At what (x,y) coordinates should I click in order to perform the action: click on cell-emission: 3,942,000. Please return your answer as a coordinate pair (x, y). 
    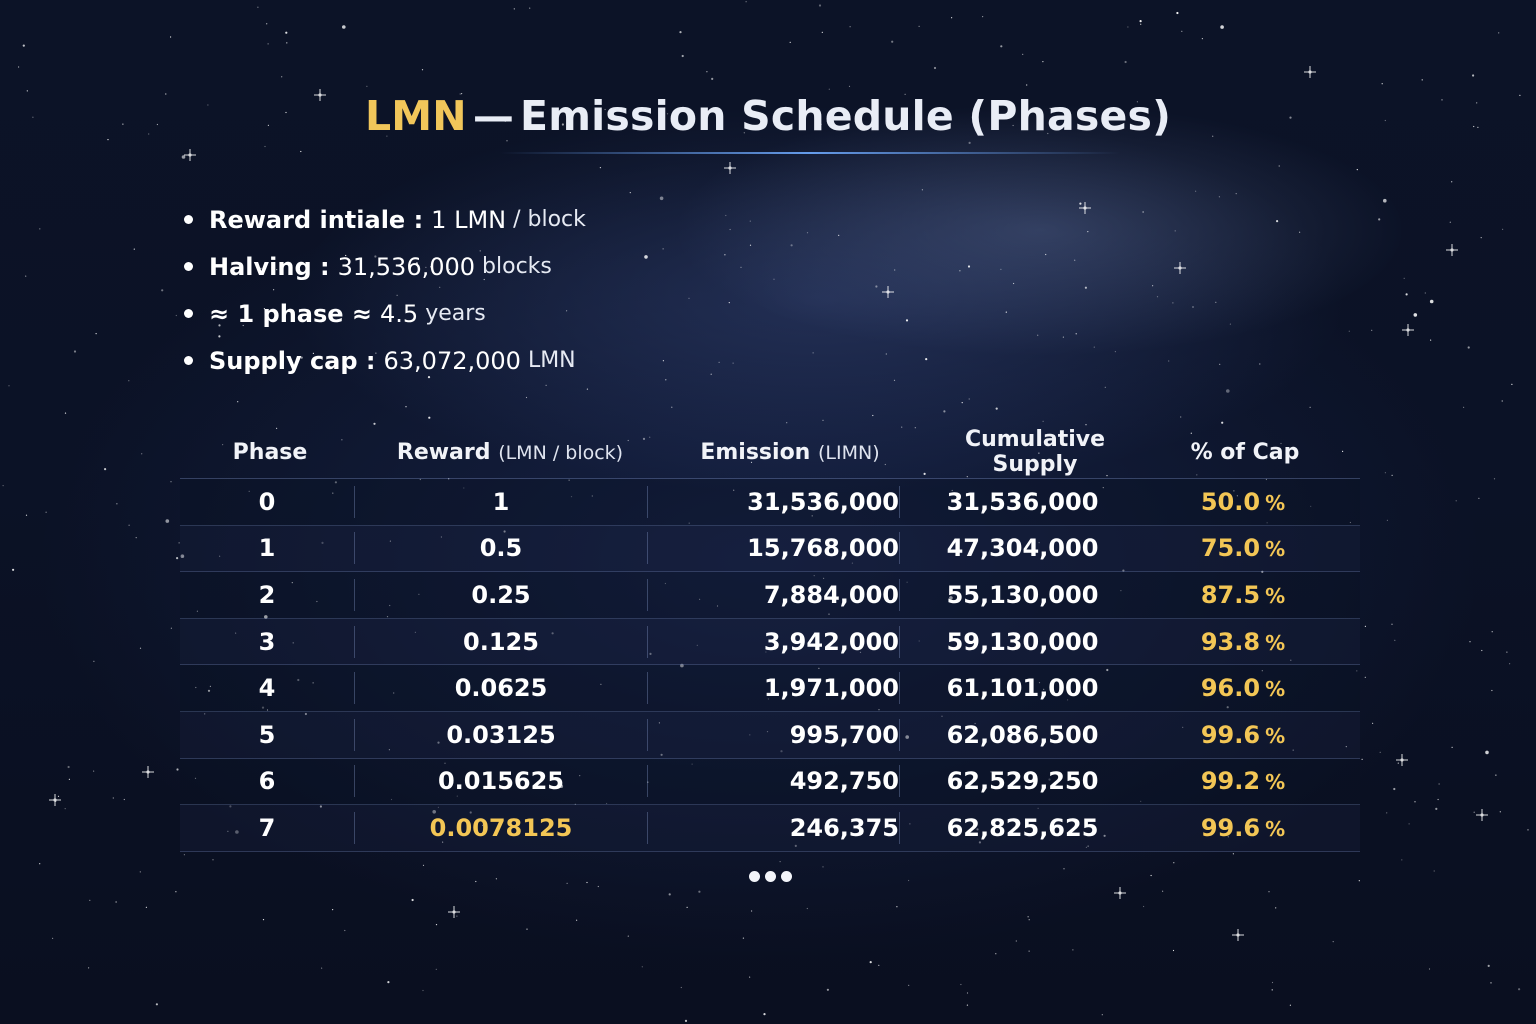
    Looking at the image, I should click on (773, 641).